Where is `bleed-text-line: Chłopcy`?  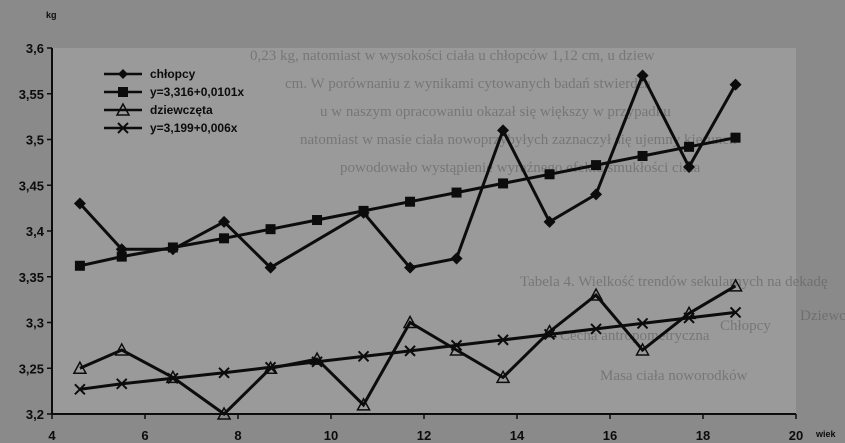
bleed-text-line: Chłopcy is located at coordinates (745, 326).